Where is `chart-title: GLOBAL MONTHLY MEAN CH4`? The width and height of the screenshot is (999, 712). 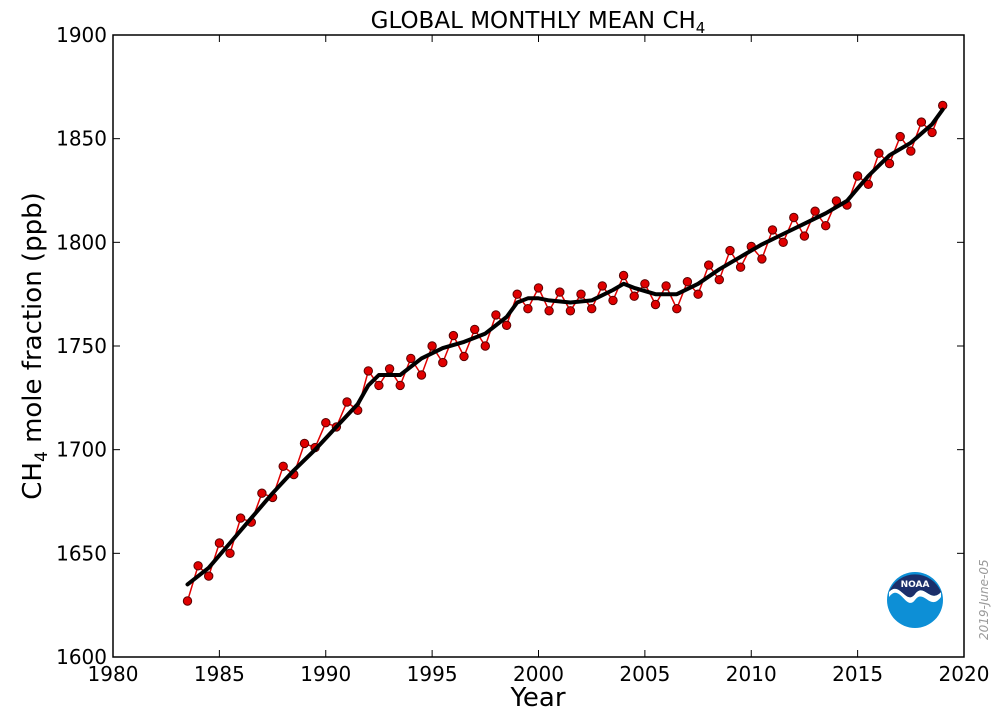 chart-title: GLOBAL MONTHLY MEAN CH4 is located at coordinates (538, 22).